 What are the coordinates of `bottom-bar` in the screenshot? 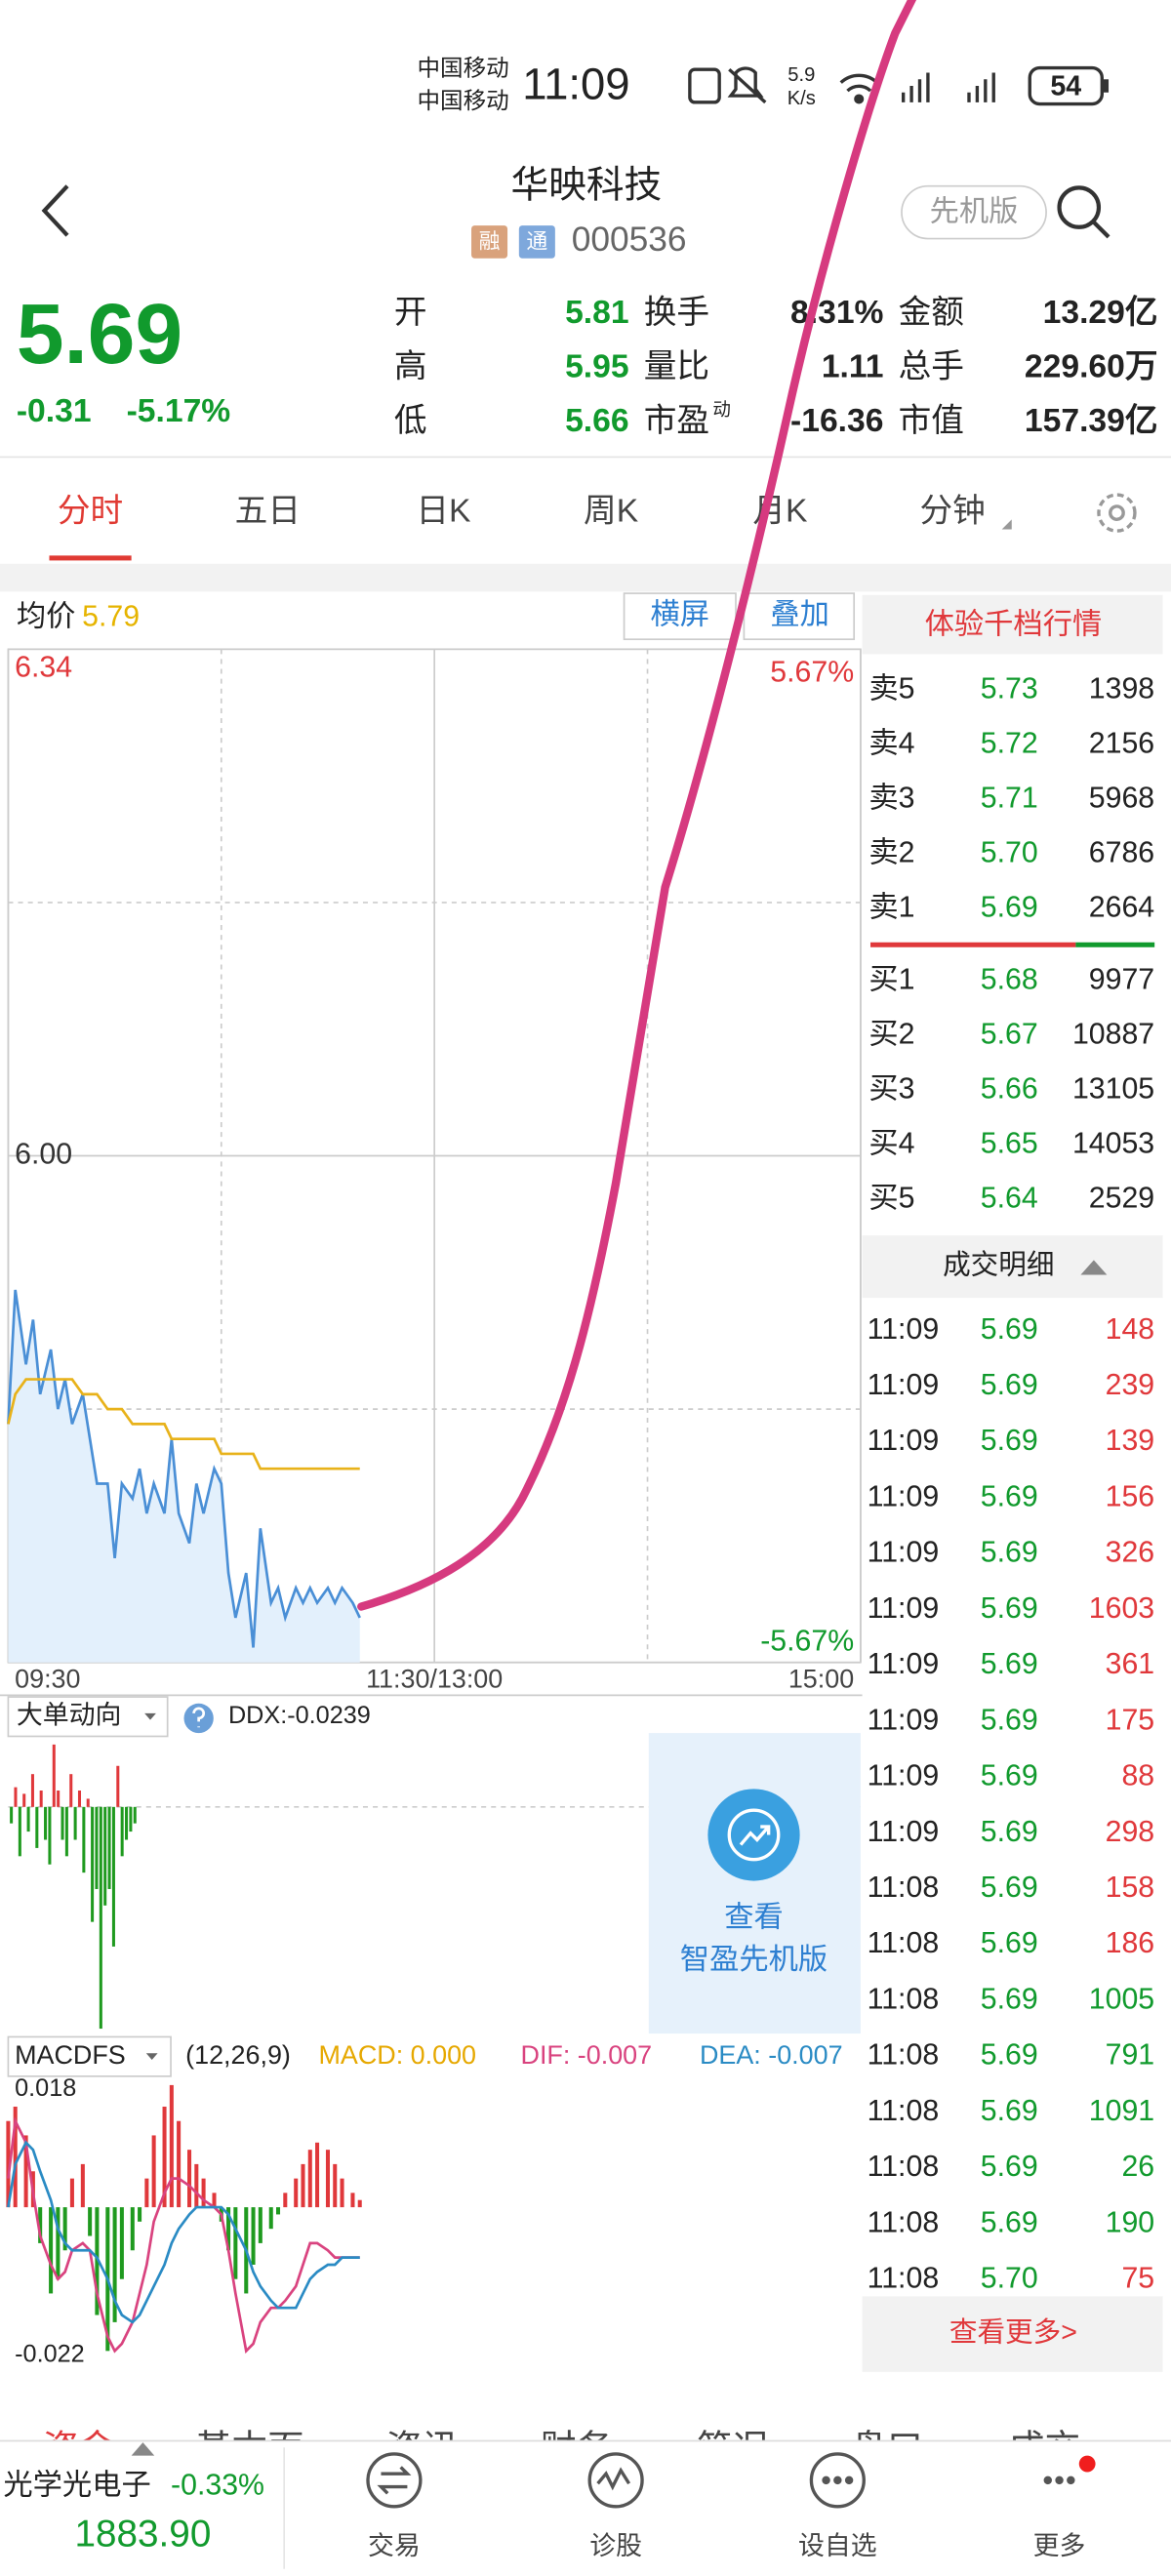 It's located at (585, 2508).